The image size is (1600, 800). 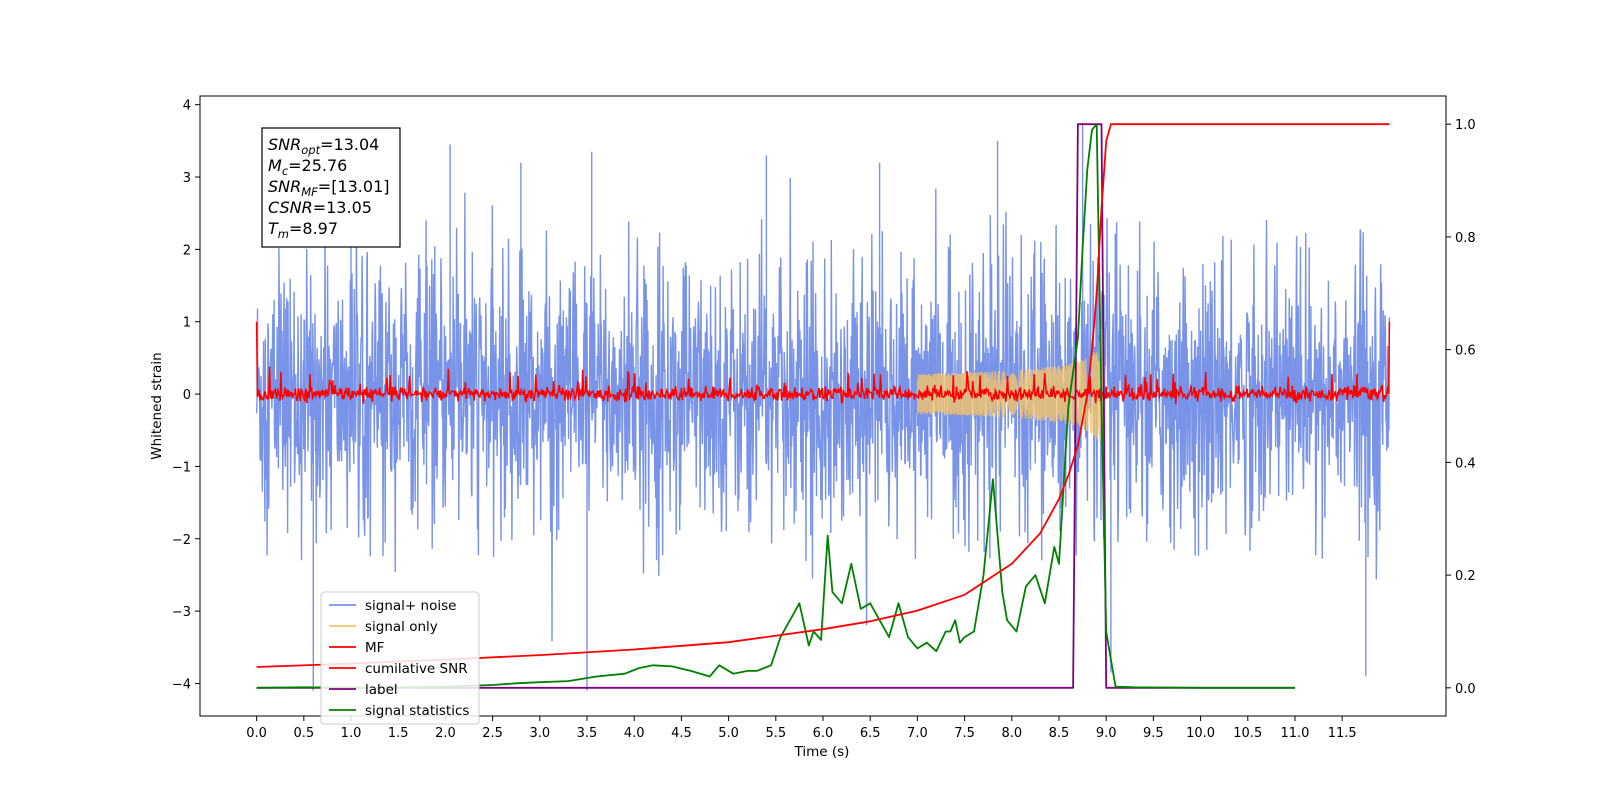 What do you see at coordinates (1465, 351) in the screenshot?
I see `y2-tick-label: 0.6` at bounding box center [1465, 351].